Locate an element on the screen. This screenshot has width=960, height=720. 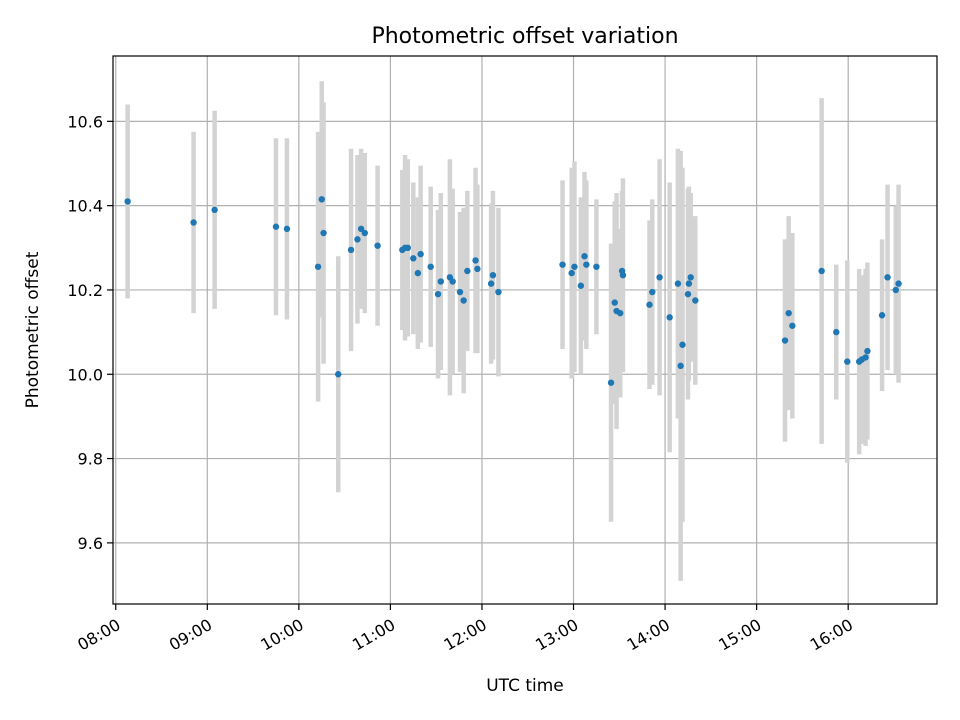
x-tick-label: 08:00 is located at coordinates (98, 635).